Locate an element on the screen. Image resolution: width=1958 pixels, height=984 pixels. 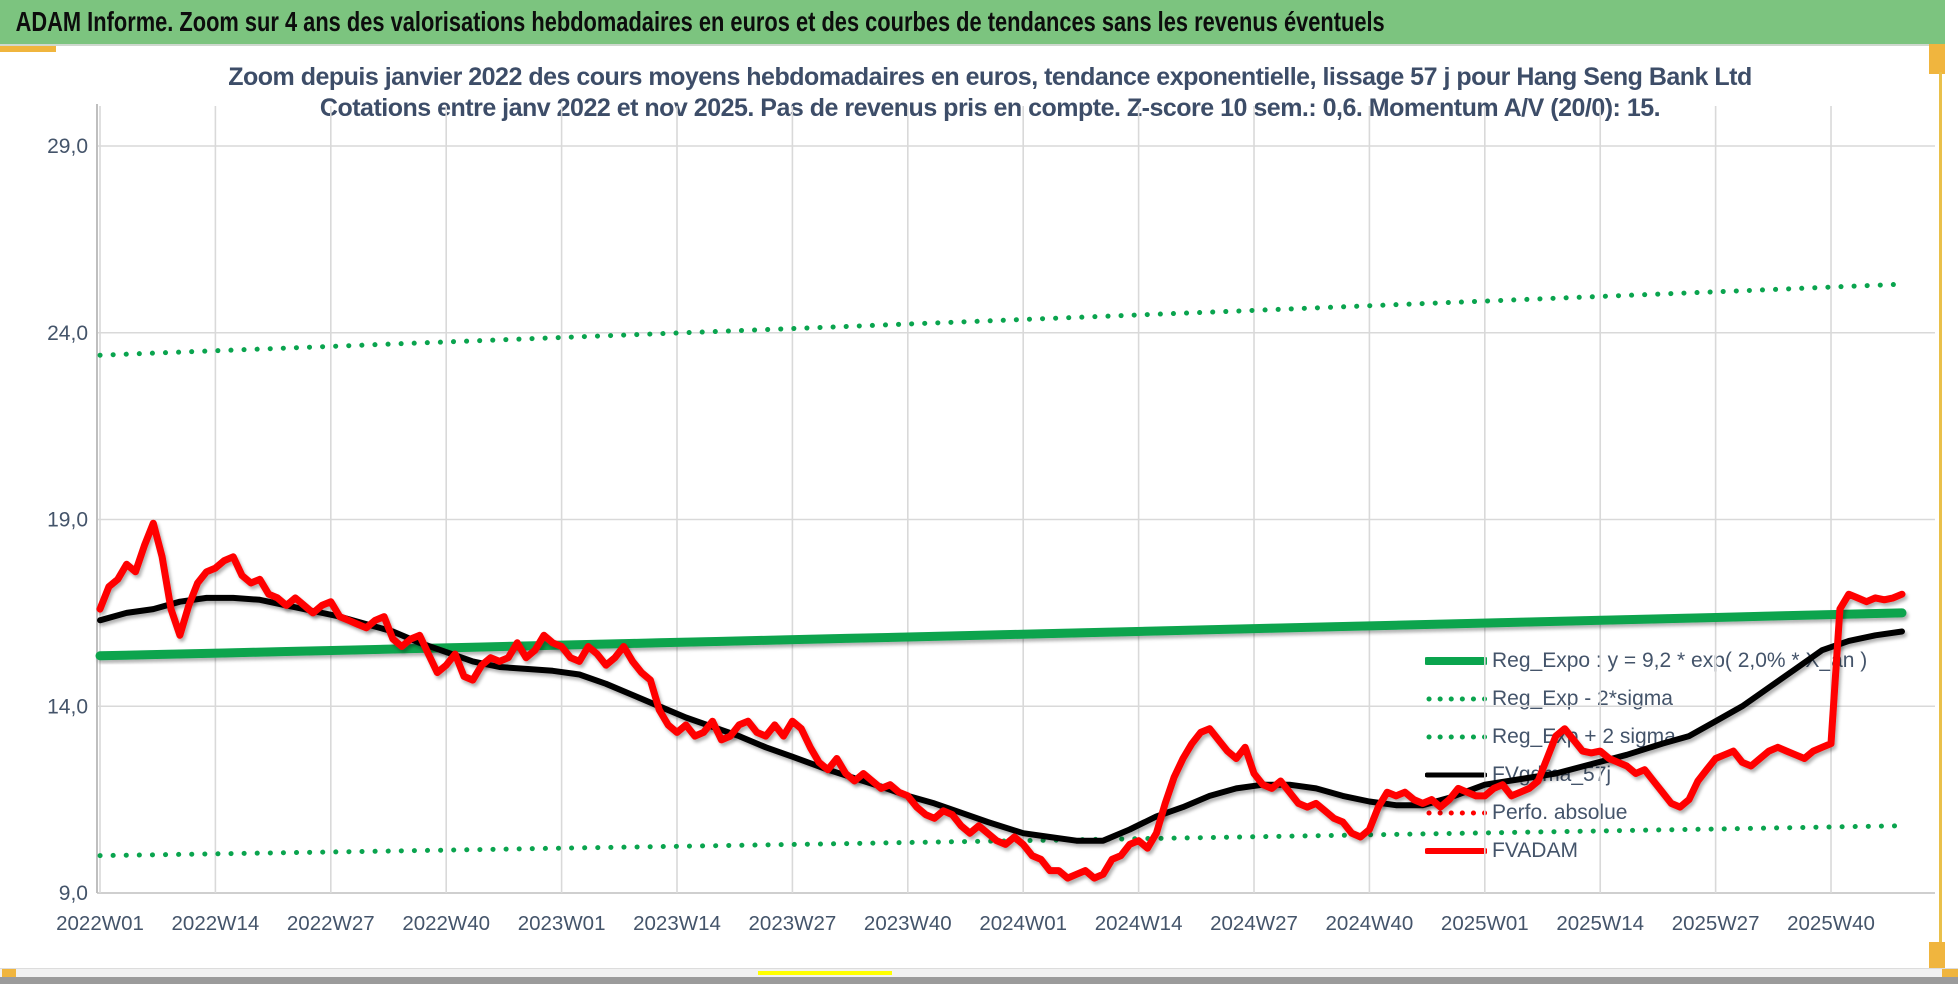
x-tick-label: 2025W01 is located at coordinates (1485, 923).